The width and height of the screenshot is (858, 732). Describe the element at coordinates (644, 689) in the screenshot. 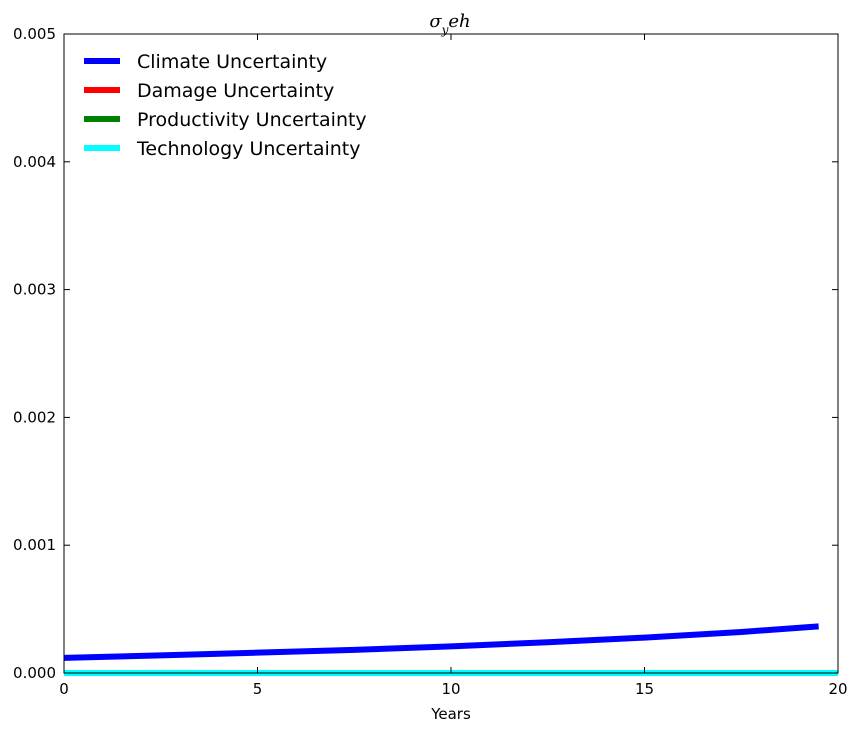

I see `x-tick-label: 15` at that location.